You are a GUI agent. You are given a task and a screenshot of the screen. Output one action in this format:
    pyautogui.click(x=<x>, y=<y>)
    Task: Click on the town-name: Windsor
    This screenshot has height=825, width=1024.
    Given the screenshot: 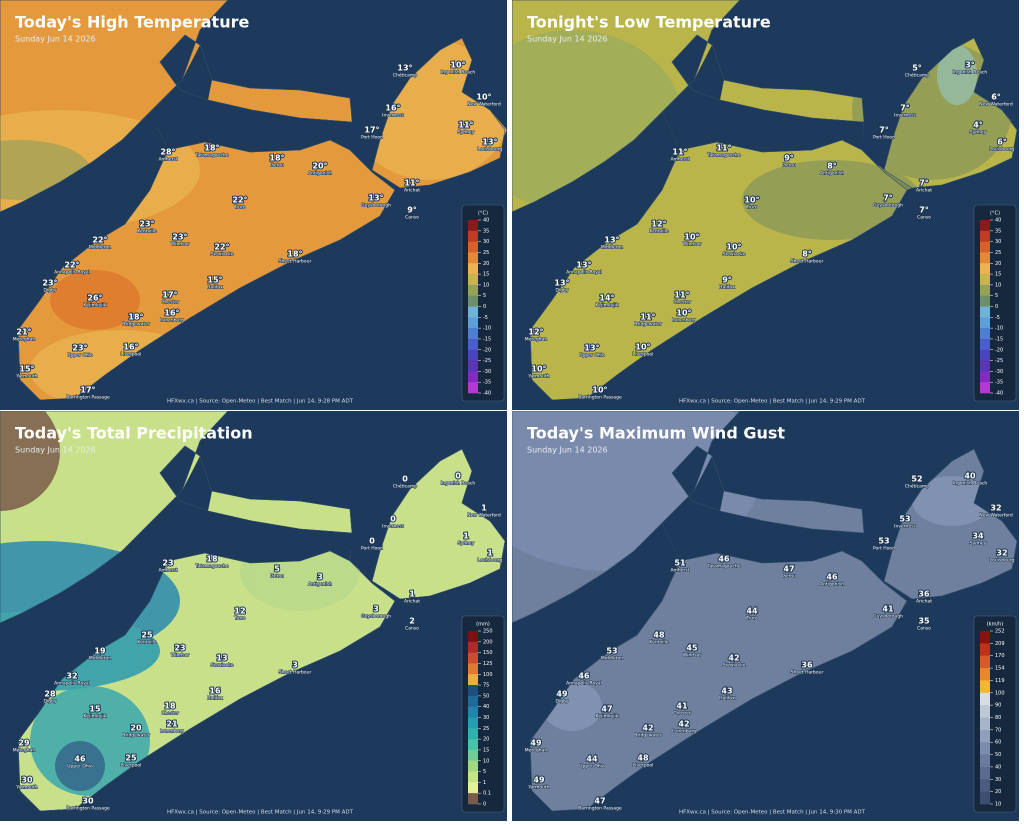 What is the action you would take?
    pyautogui.click(x=692, y=245)
    